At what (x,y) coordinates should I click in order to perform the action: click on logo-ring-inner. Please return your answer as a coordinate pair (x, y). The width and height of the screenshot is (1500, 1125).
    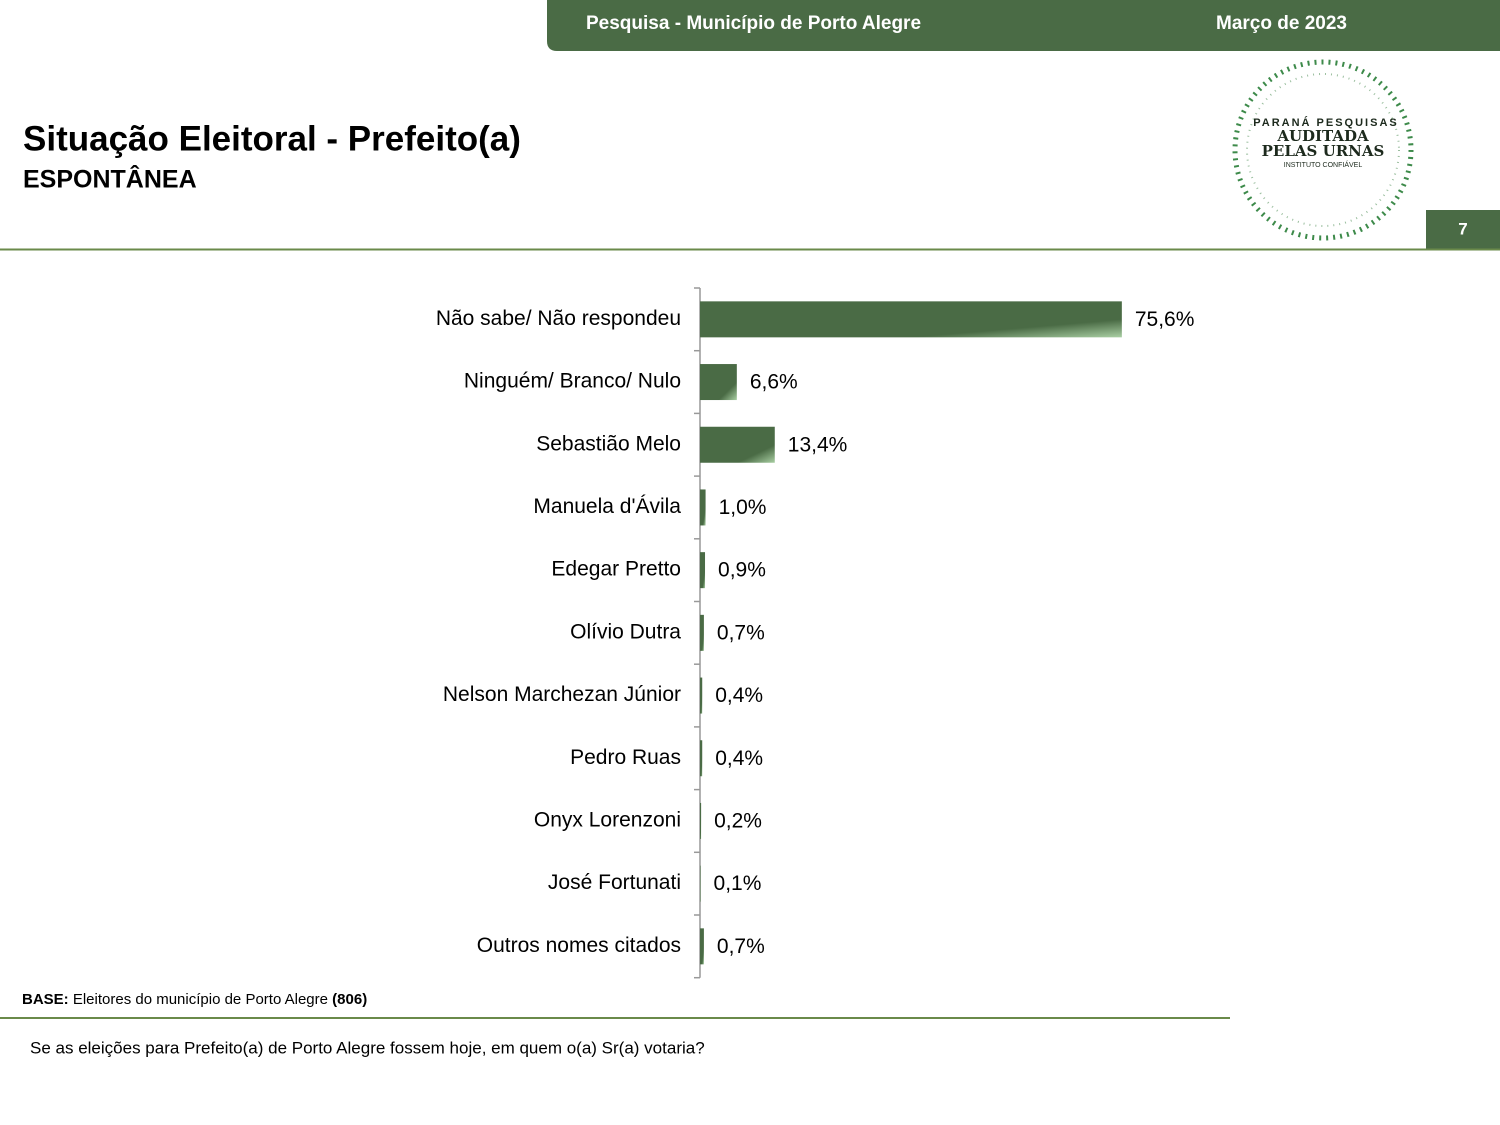
    Looking at the image, I should click on (1323, 150).